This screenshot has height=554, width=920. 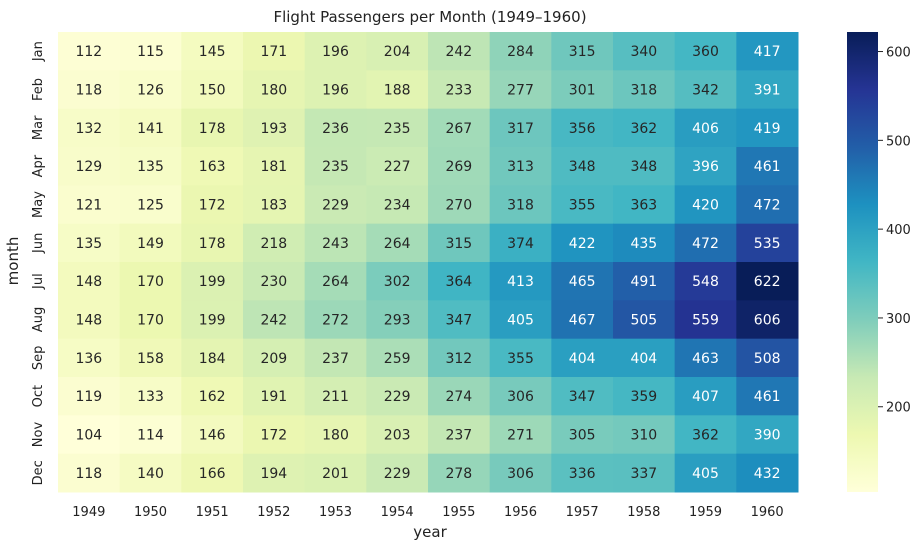 I want to click on cell-value-label: 126, so click(x=150, y=91).